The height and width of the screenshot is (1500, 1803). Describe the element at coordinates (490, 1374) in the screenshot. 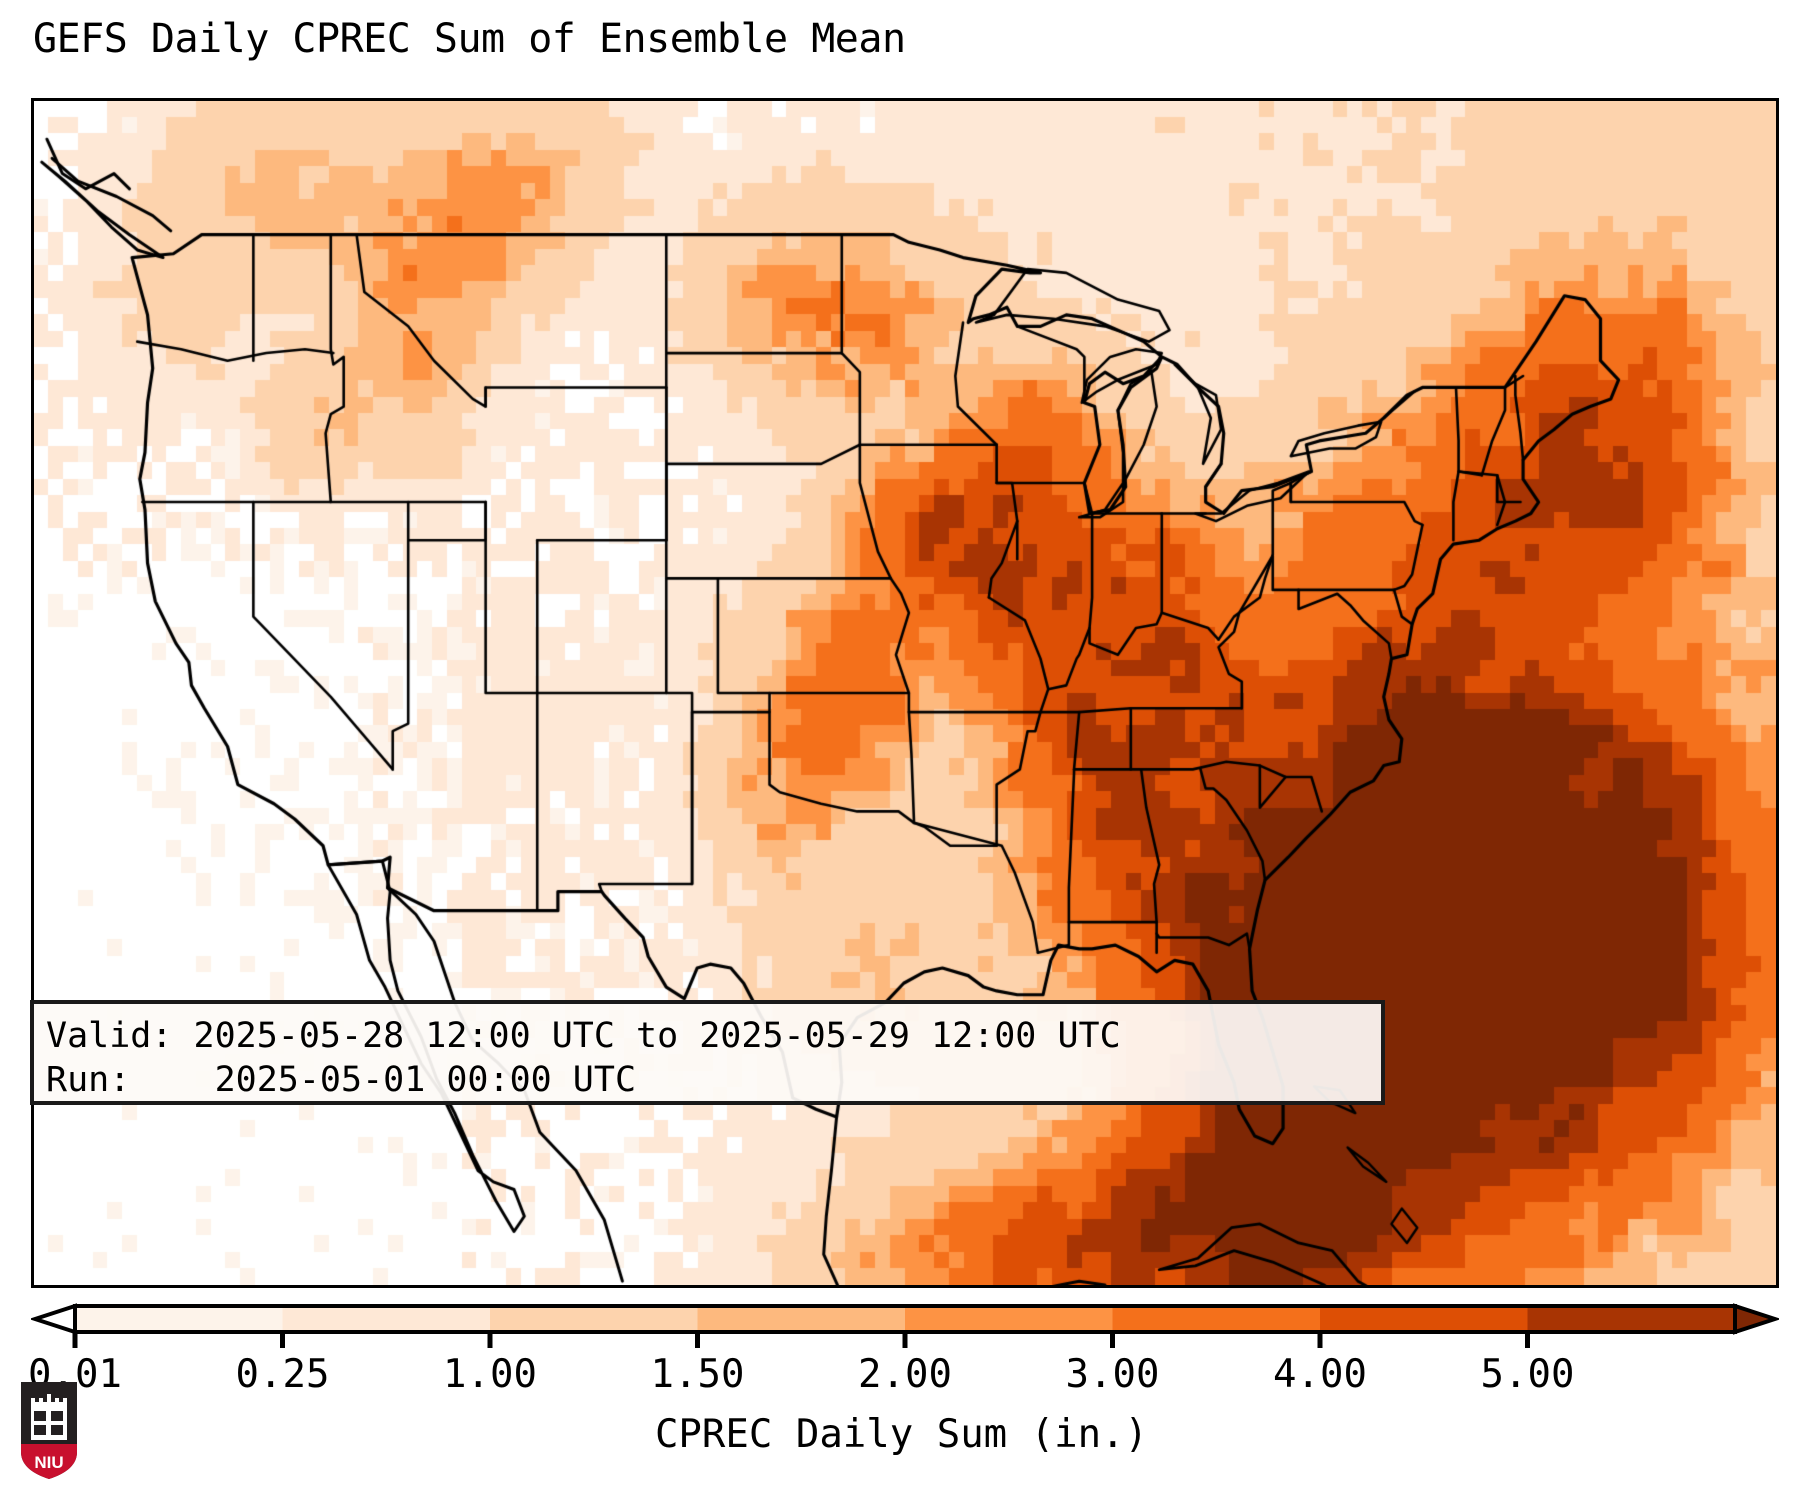

I see `colorbar-tick-label: 1.00` at that location.